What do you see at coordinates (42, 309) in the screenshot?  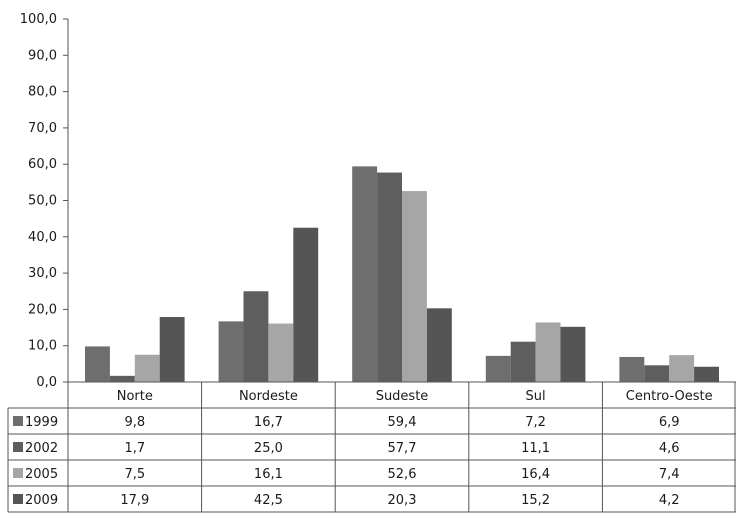 I see `y-tick-label: 20,0` at bounding box center [42, 309].